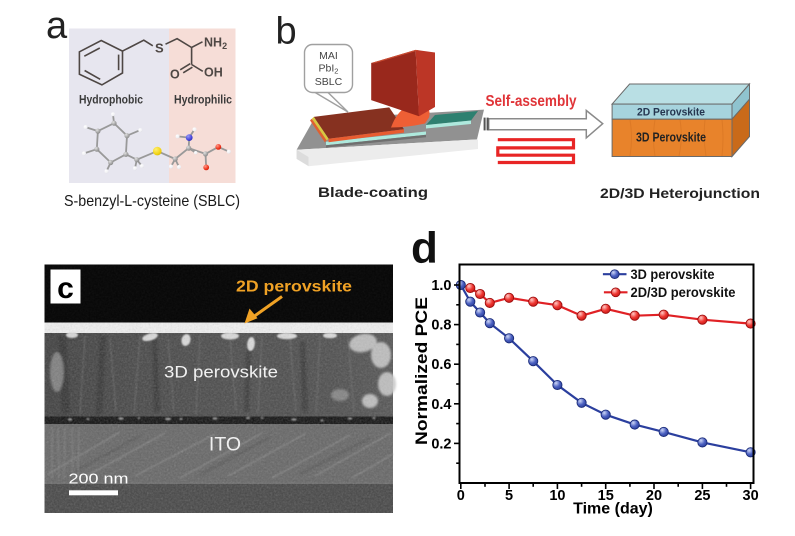  What do you see at coordinates (329, 69) in the screenshot?
I see `svg-text: PbI2` at bounding box center [329, 69].